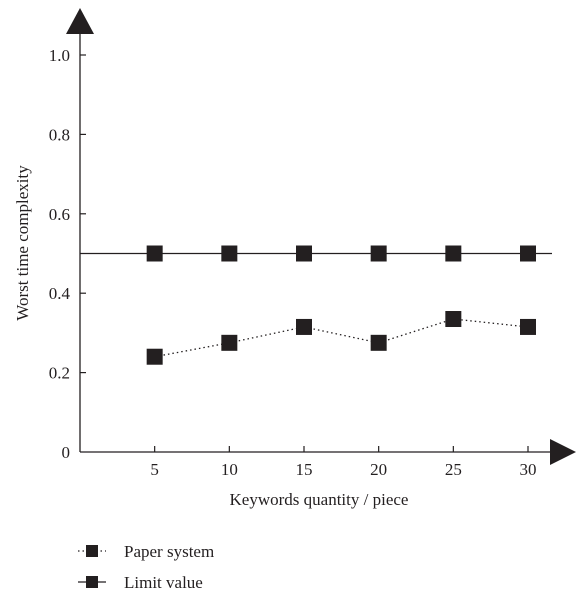 The image size is (578, 598). I want to click on x-ticks: 5 10 15 20 25 30, so click(343, 462).